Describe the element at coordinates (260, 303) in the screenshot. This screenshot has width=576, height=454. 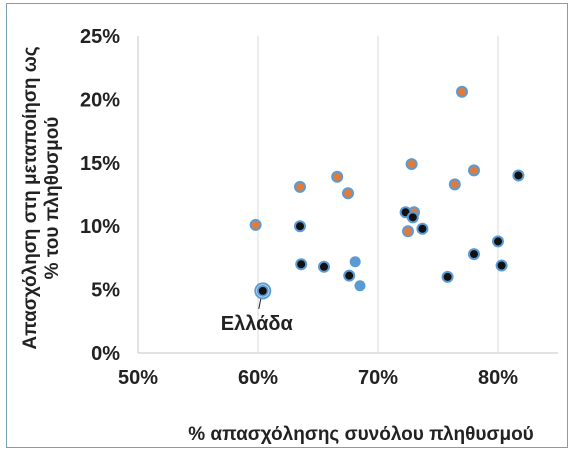
I see `annotation-leader-line` at that location.